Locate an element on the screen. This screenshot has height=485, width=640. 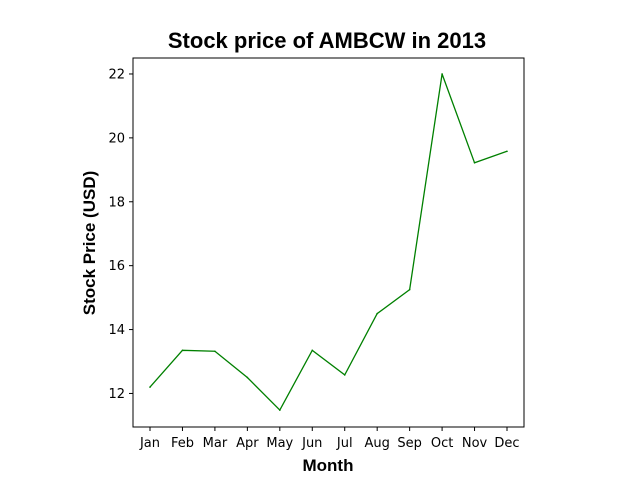
x-tick-label: Nov is located at coordinates (475, 443).